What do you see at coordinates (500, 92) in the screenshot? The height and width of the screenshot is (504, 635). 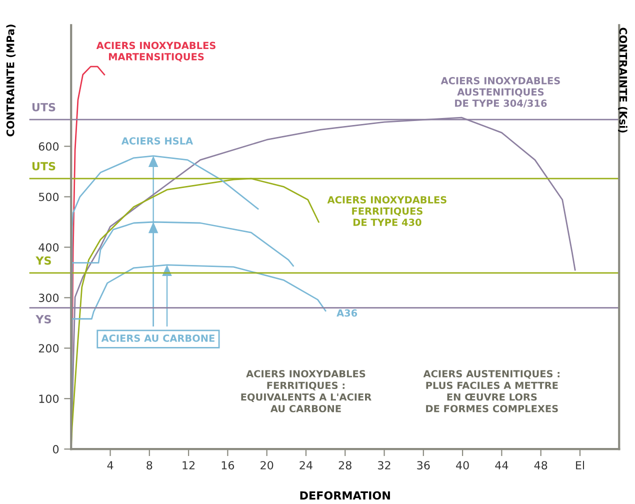 I see `series-label: ACIERS INOXYDABLES AUSTENITIQUES DE TYPE 304/316` at bounding box center [500, 92].